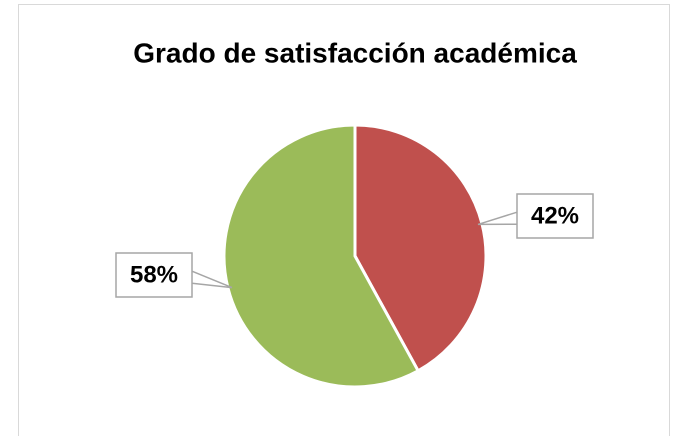  I want to click on chart-title: Grado de satisfacción académica, so click(355, 52).